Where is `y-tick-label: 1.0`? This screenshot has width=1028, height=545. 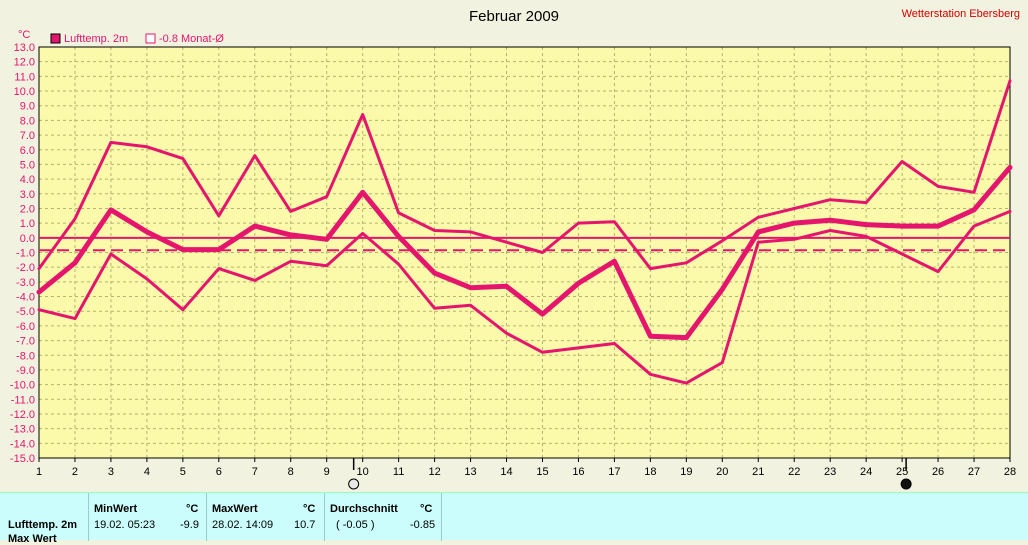
y-tick-label: 1.0 is located at coordinates (27, 224).